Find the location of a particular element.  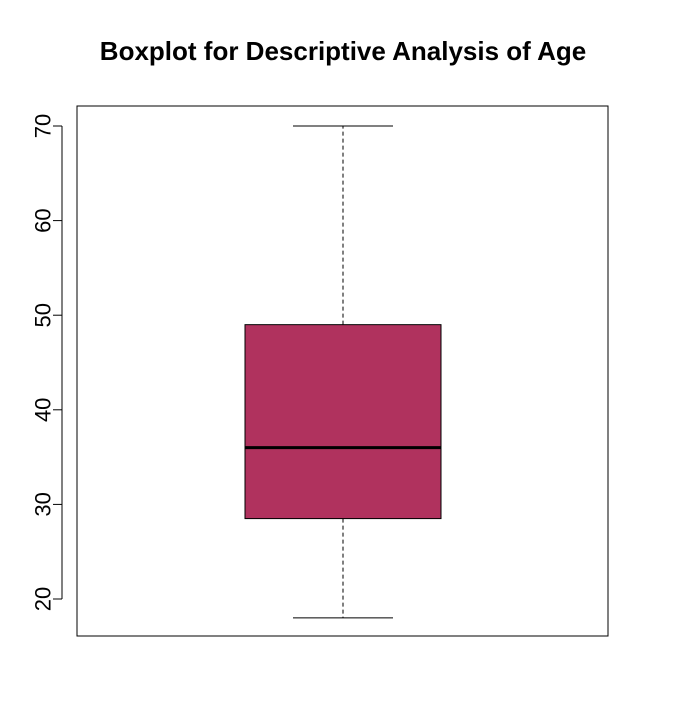

y-tick-label: 60 is located at coordinates (43, 220).